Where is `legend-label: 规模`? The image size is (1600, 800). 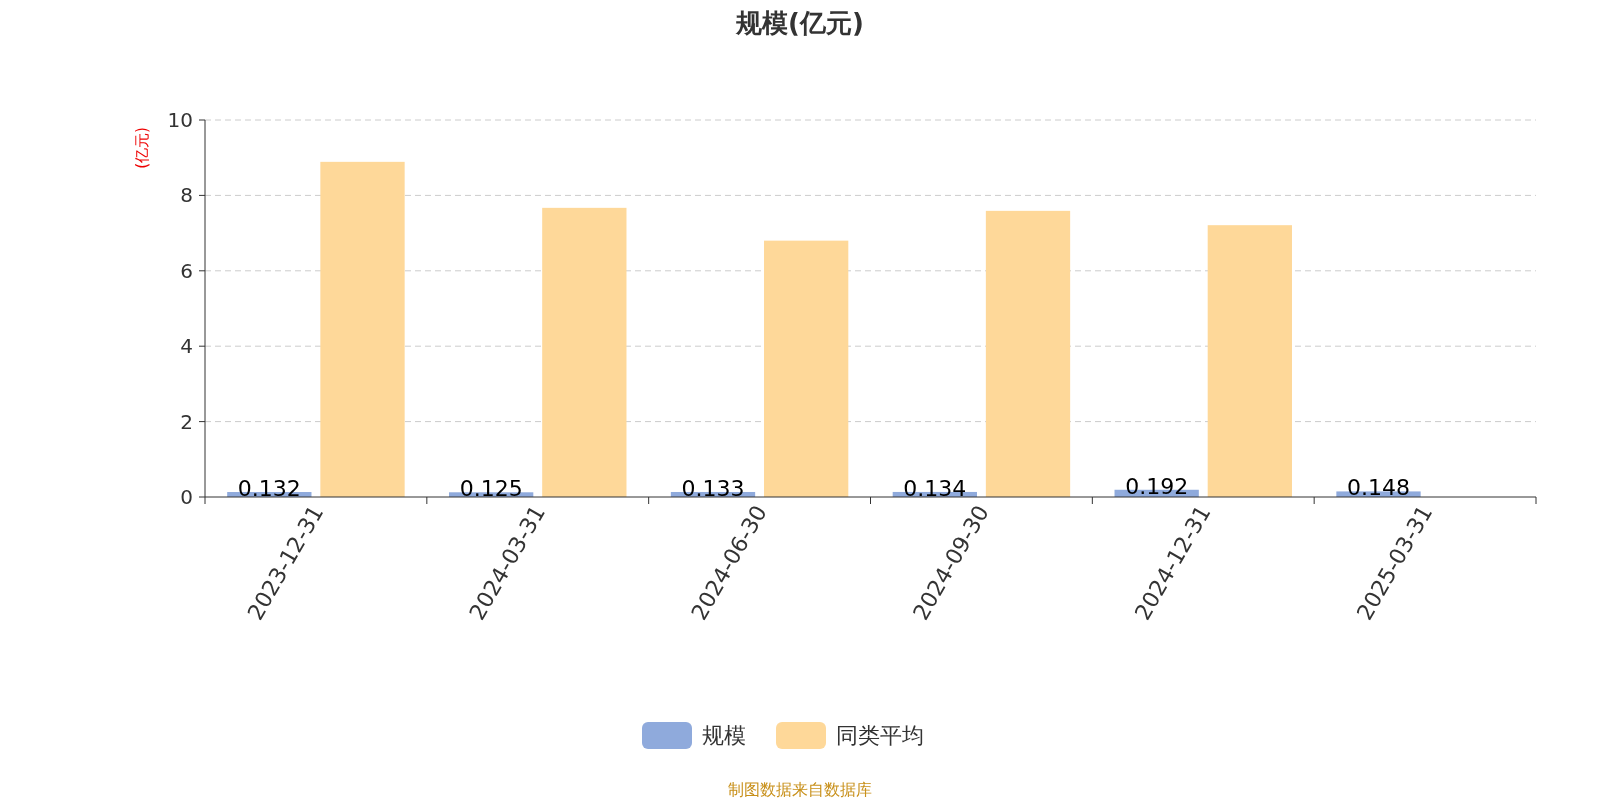
legend-label: 规模 is located at coordinates (724, 735).